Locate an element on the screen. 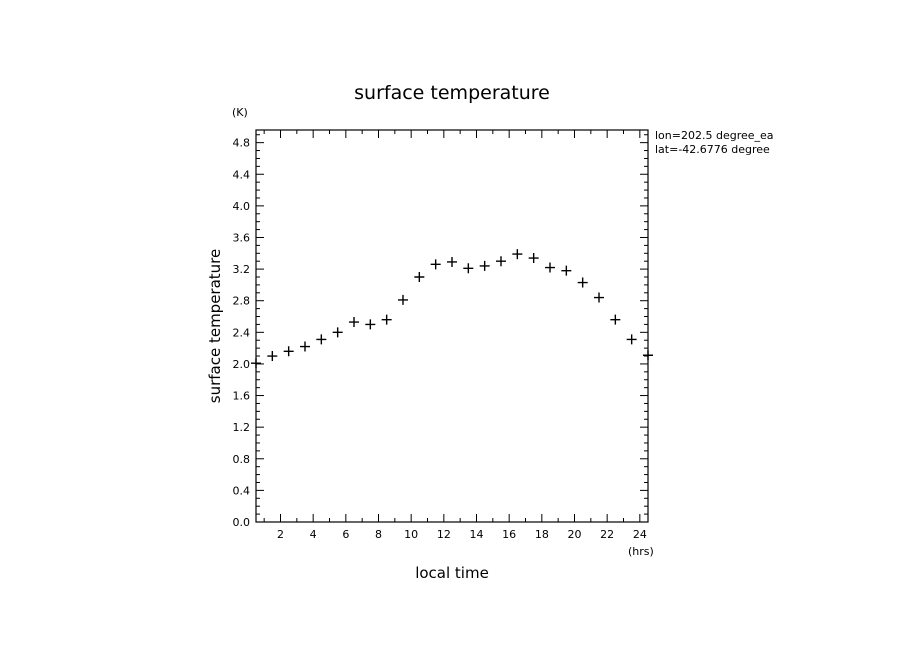 The width and height of the screenshot is (904, 654). data-markers is located at coordinates (452, 309).